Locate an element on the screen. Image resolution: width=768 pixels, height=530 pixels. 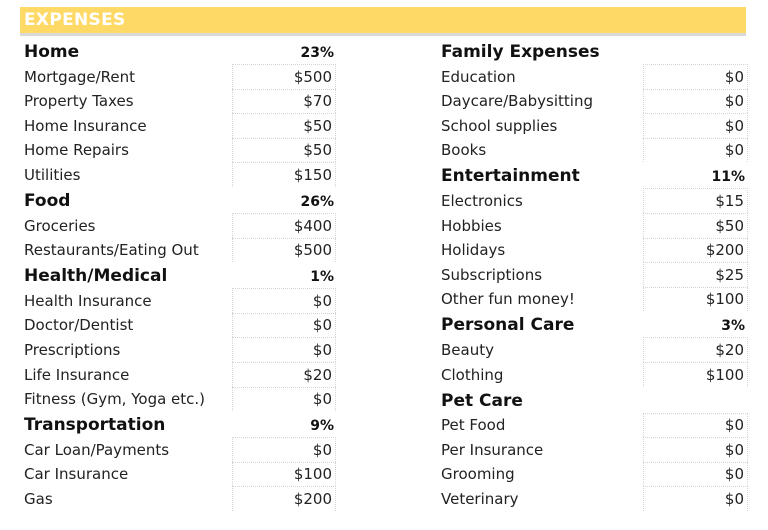
expense-row: Restaurants/Eating Out $500 is located at coordinates (180, 250).